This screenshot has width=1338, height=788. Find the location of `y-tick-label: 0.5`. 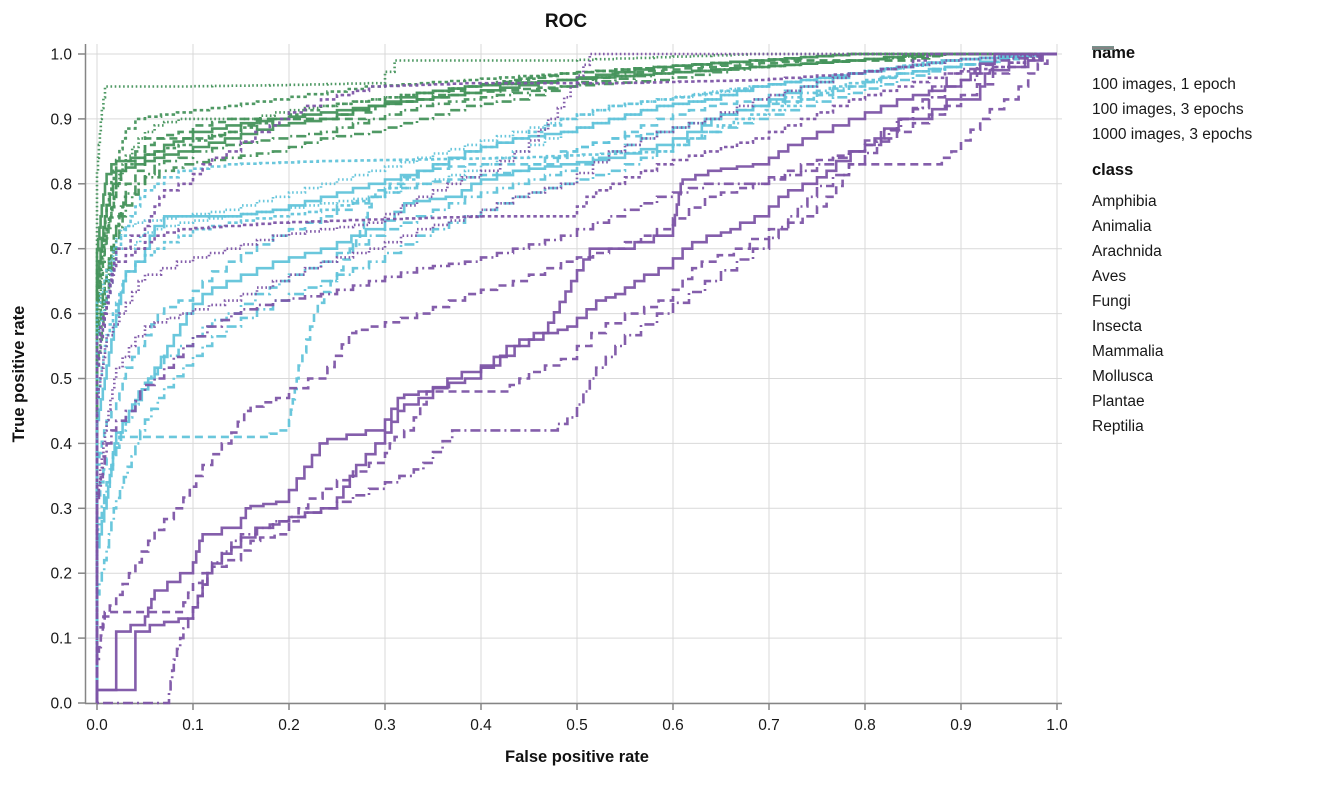

y-tick-label: 0.5 is located at coordinates (61, 379).